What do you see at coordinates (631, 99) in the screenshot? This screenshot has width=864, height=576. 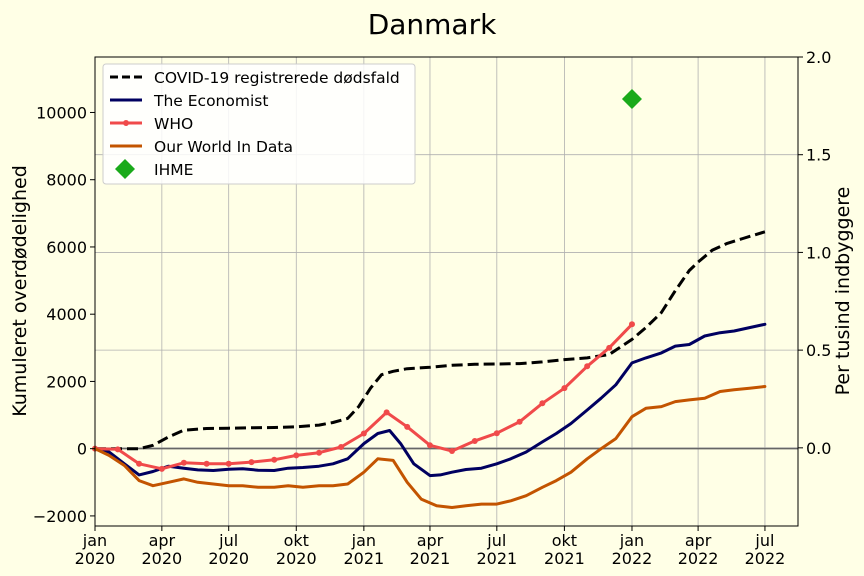 I see `ihme-marker` at bounding box center [631, 99].